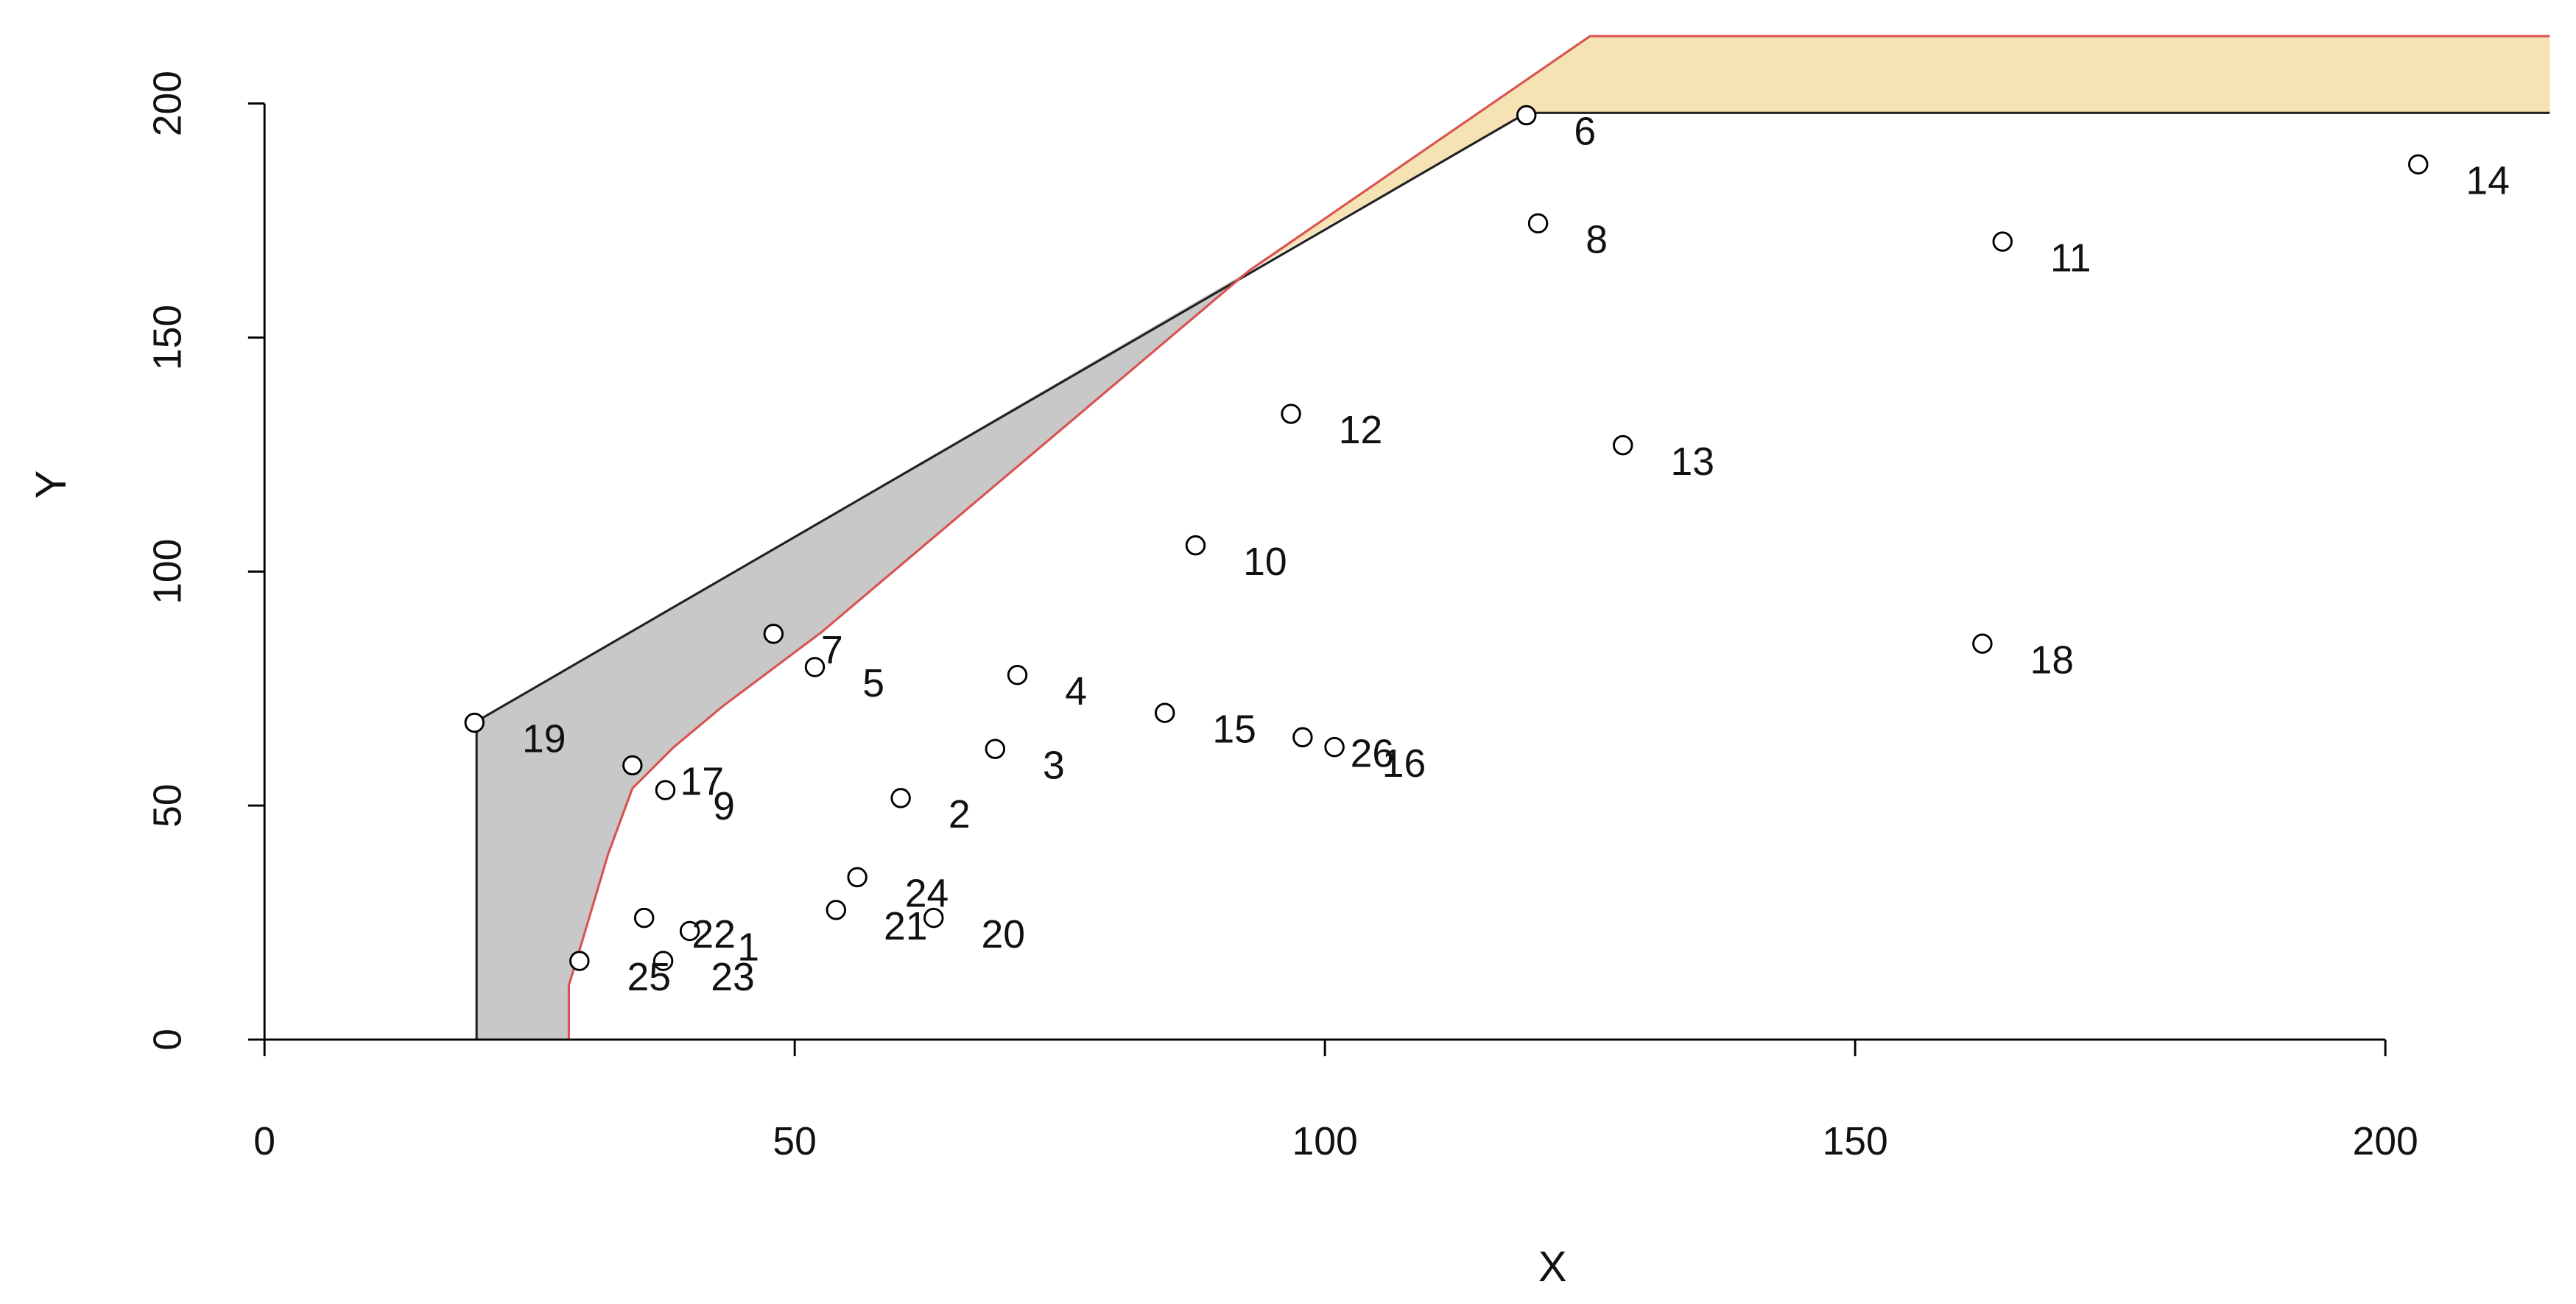 This screenshot has width=2576, height=1304. I want to click on point-label: 14, so click(2488, 180).